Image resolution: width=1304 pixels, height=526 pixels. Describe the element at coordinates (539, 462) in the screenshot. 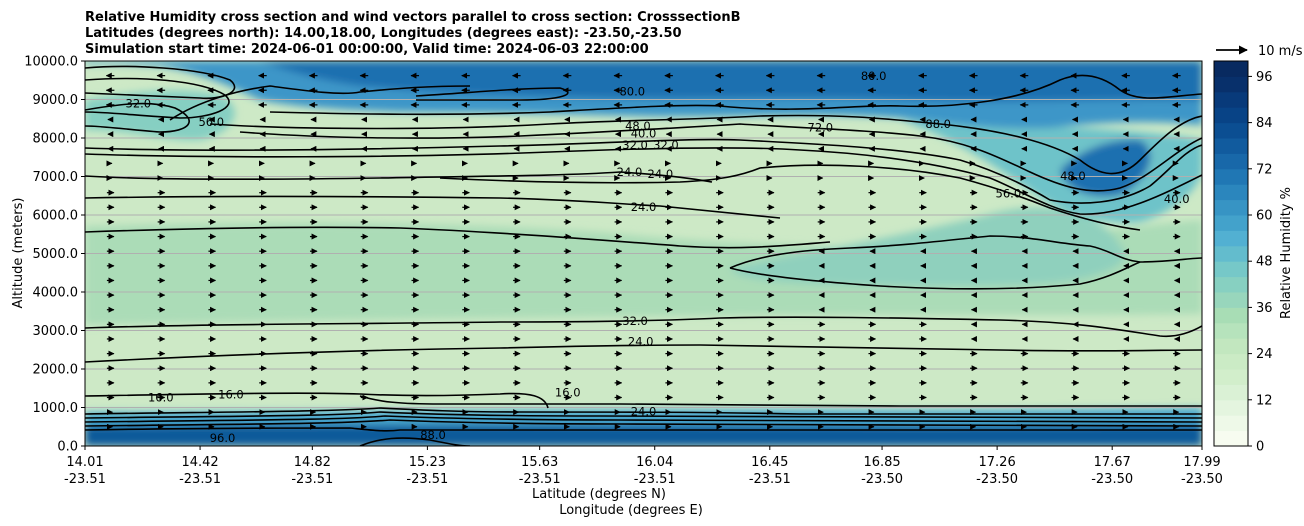

I see `x-tick-label-lat: 15.63` at that location.